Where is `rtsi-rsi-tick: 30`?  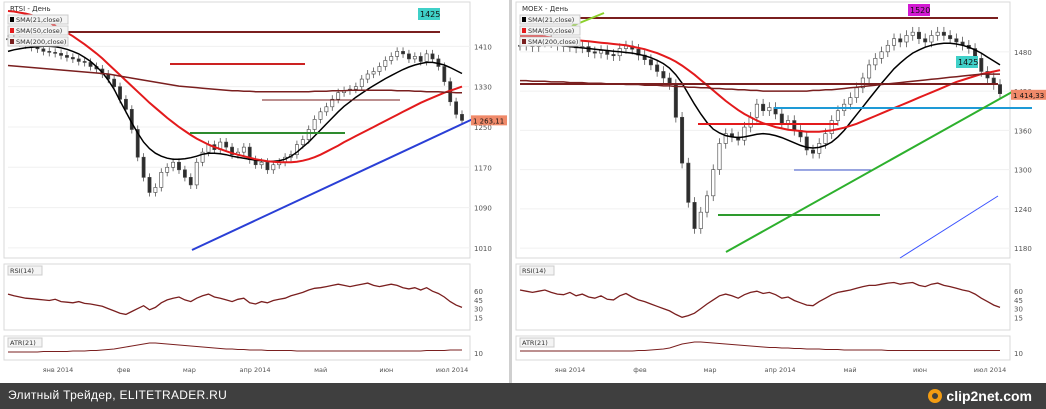 rtsi-rsi-tick: 30 is located at coordinates (478, 310).